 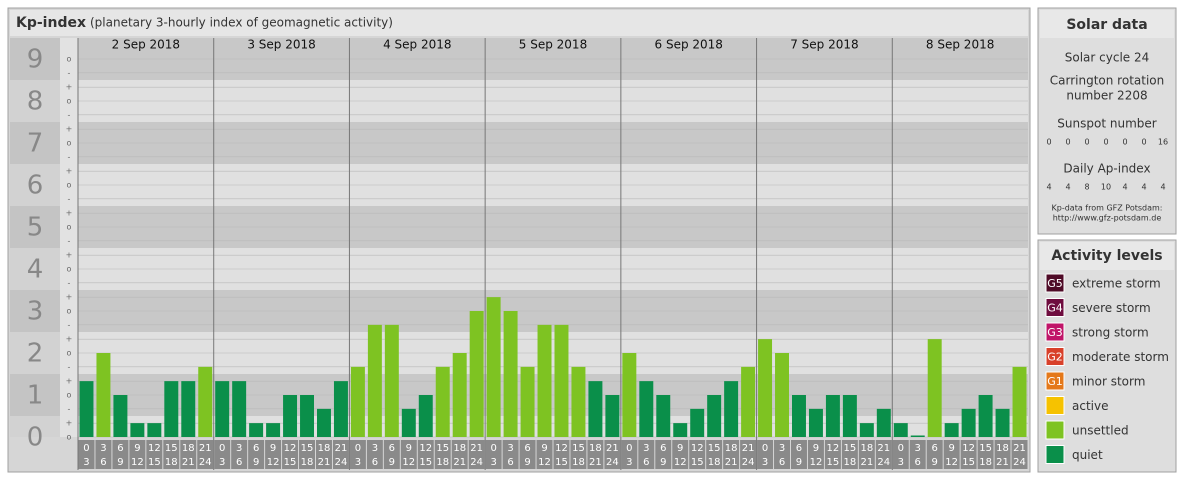 What do you see at coordinates (35, 438) in the screenshot?
I see `y-tick-label: 0` at bounding box center [35, 438].